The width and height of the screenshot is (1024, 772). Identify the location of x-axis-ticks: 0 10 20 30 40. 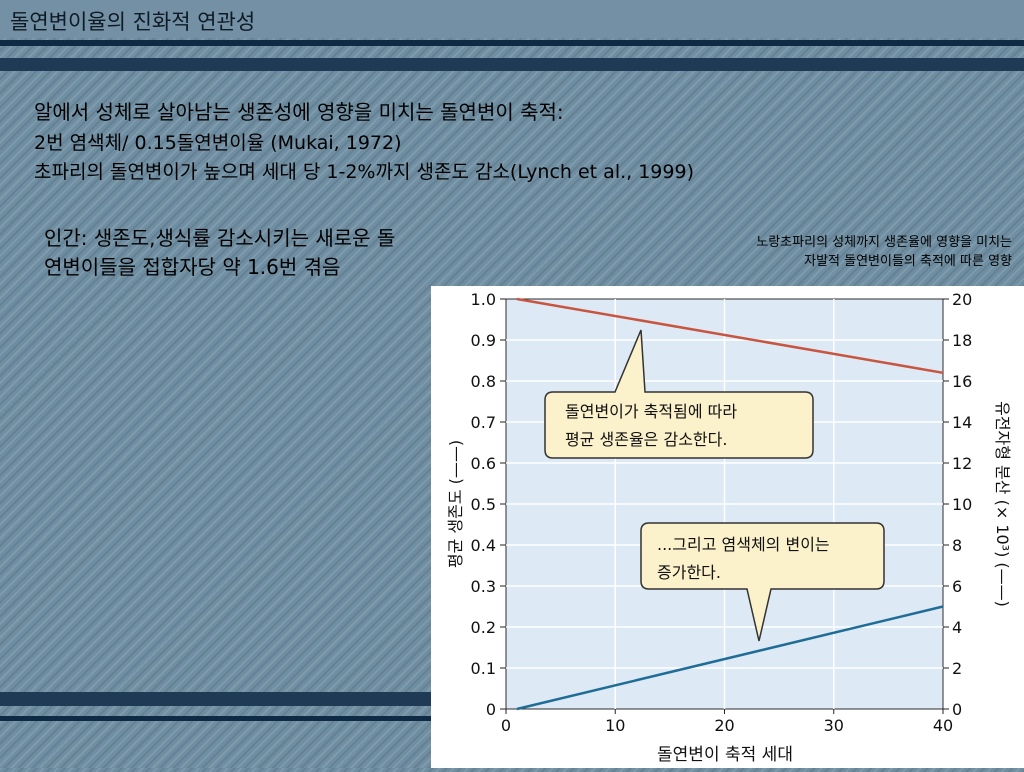
(727, 722).